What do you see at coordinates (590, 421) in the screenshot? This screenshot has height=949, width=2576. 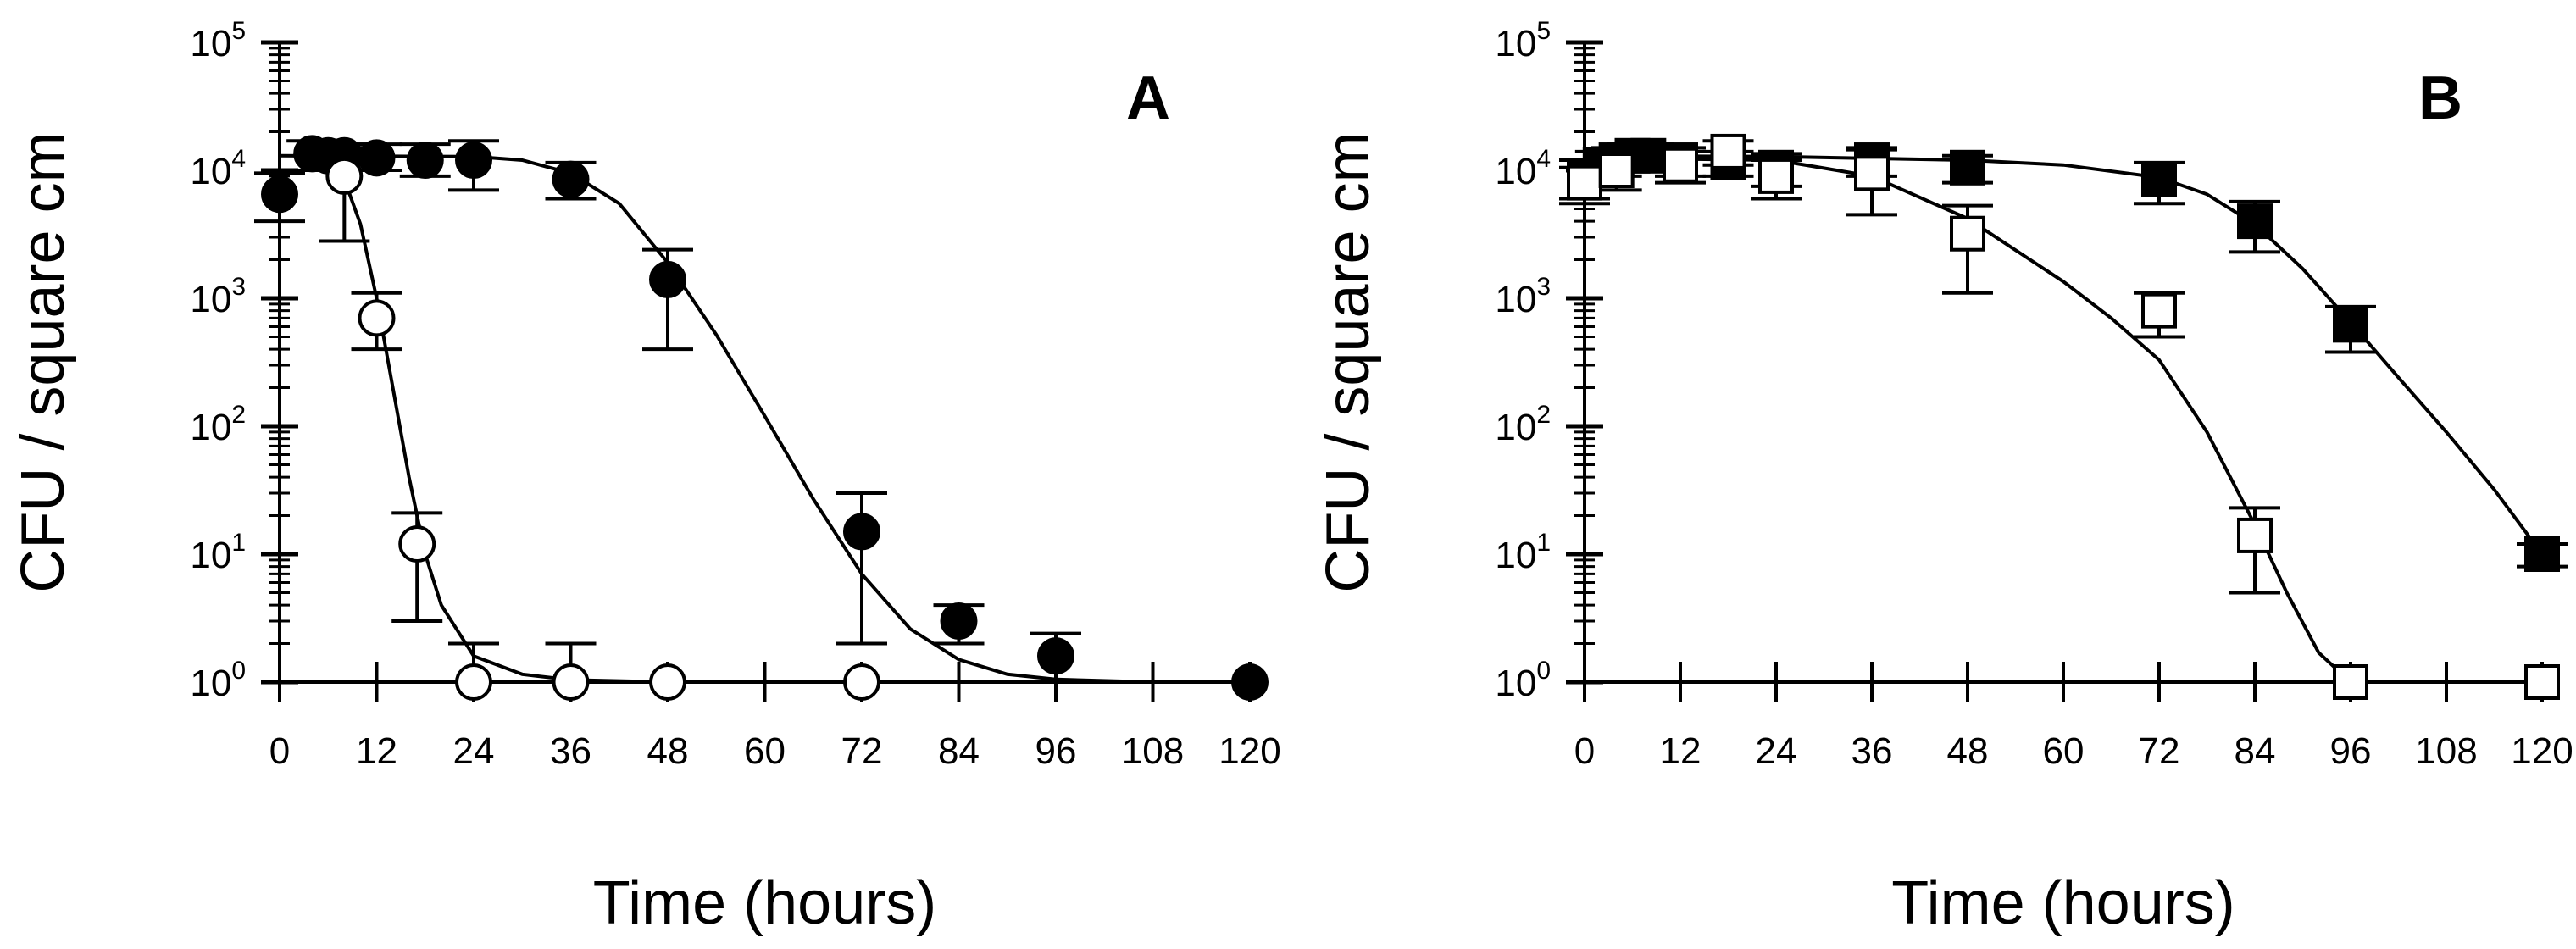 I see `fit-curve` at bounding box center [590, 421].